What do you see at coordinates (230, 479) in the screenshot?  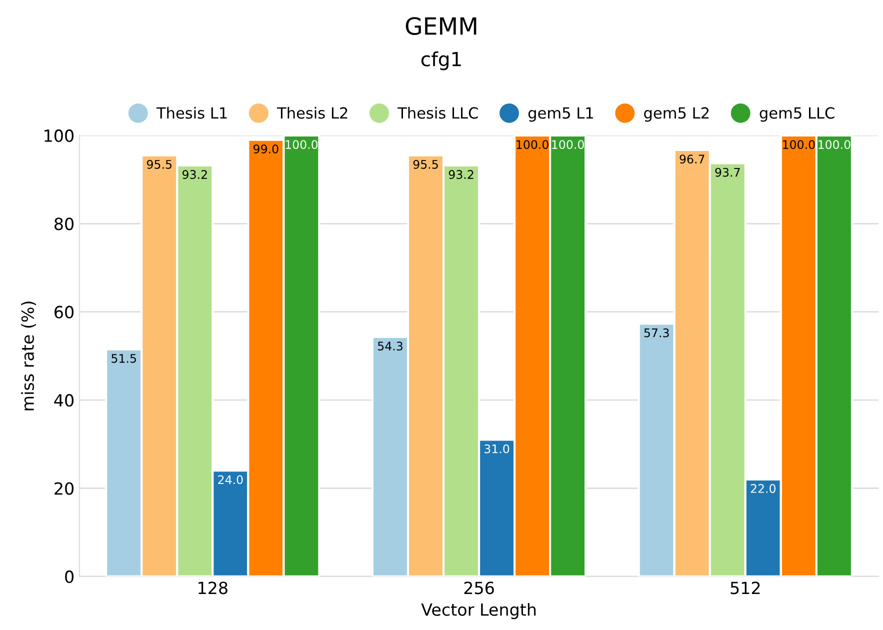 I see `data-label: 24.0` at bounding box center [230, 479].